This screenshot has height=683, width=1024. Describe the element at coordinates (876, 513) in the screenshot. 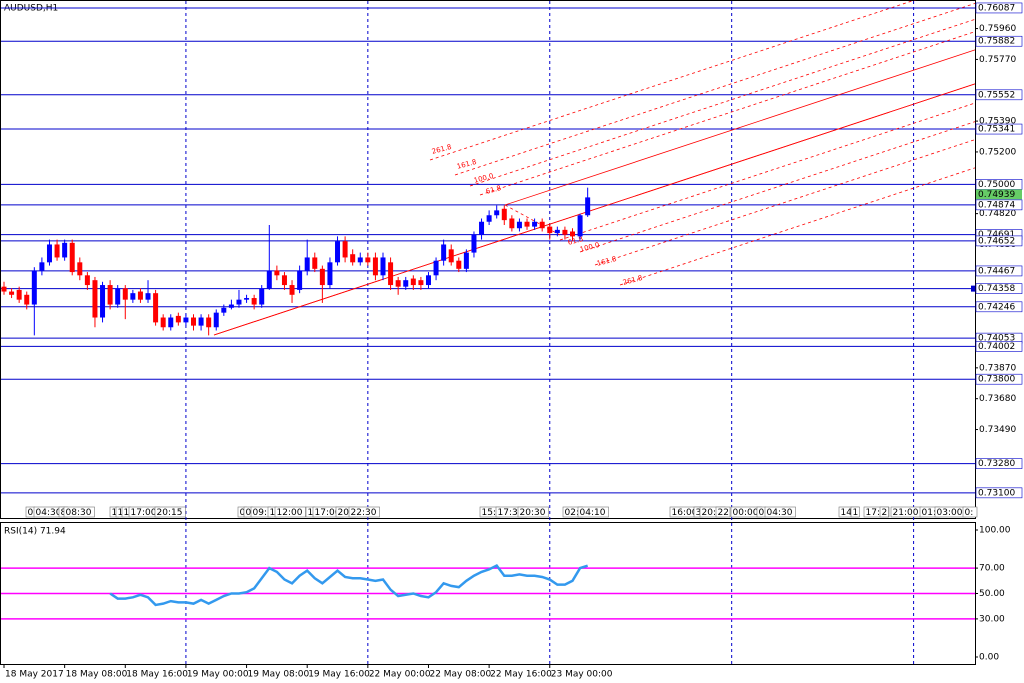

I see `time-tag: 17:3` at that location.